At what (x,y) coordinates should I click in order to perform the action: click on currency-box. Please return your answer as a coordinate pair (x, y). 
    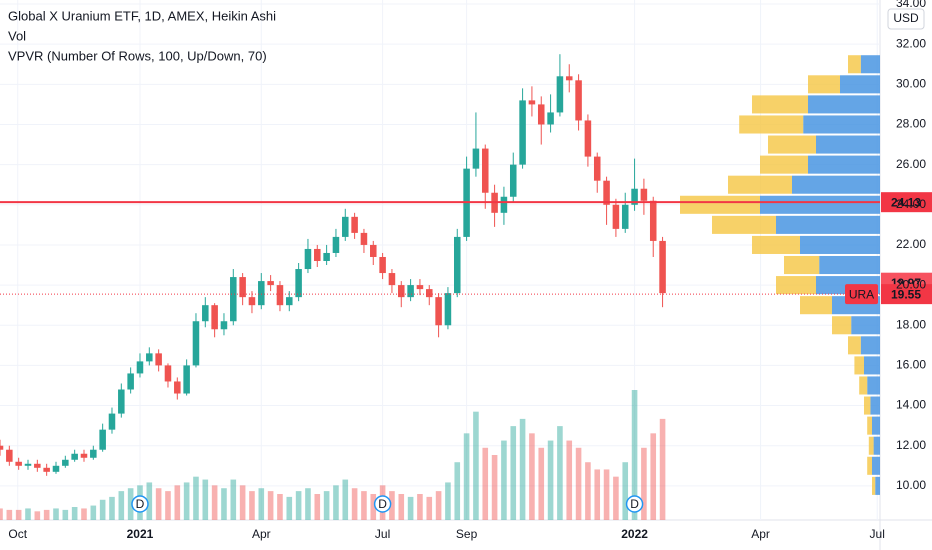
    Looking at the image, I should click on (906, 19).